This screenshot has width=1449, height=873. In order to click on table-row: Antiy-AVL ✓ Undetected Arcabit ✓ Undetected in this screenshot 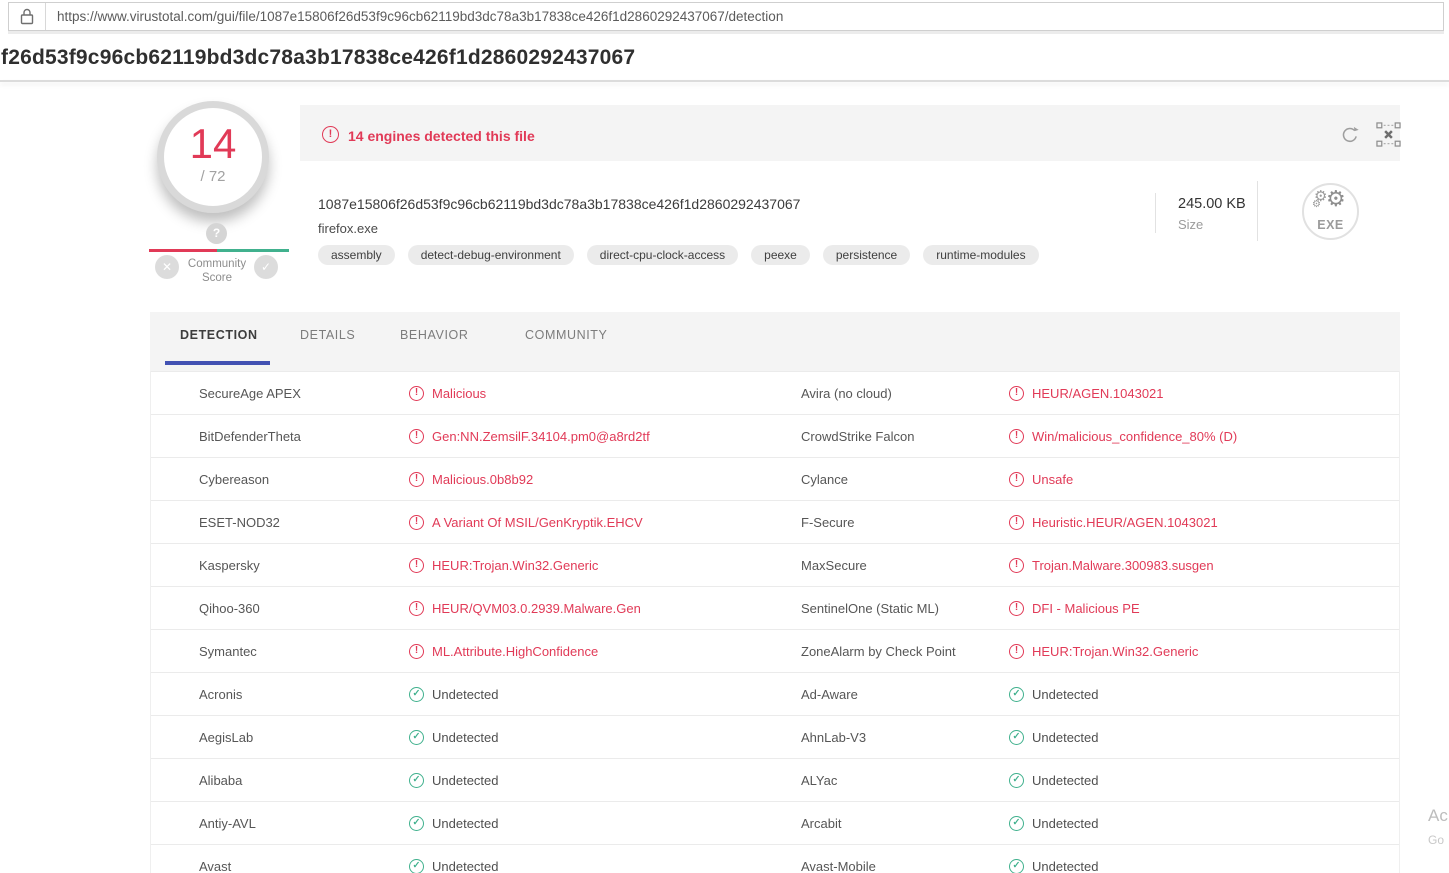, I will do `click(775, 823)`.